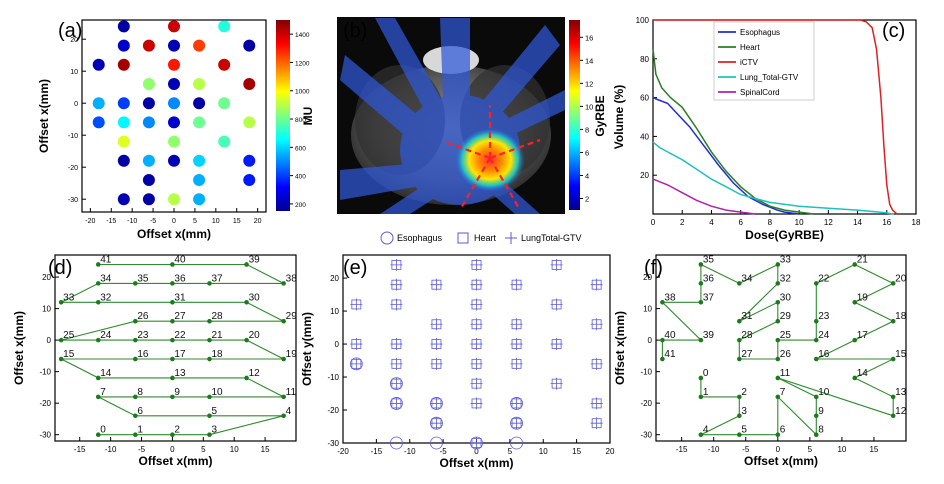 This screenshot has width=944, height=484. I want to click on spot-number: 37, so click(709, 297).